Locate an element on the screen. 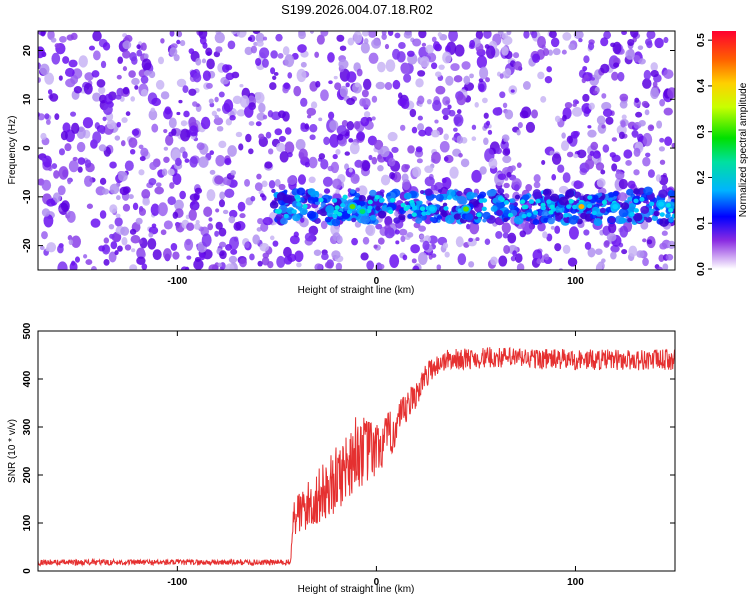  spectrogram-xlabel: Height of straight line (km) is located at coordinates (356, 290).